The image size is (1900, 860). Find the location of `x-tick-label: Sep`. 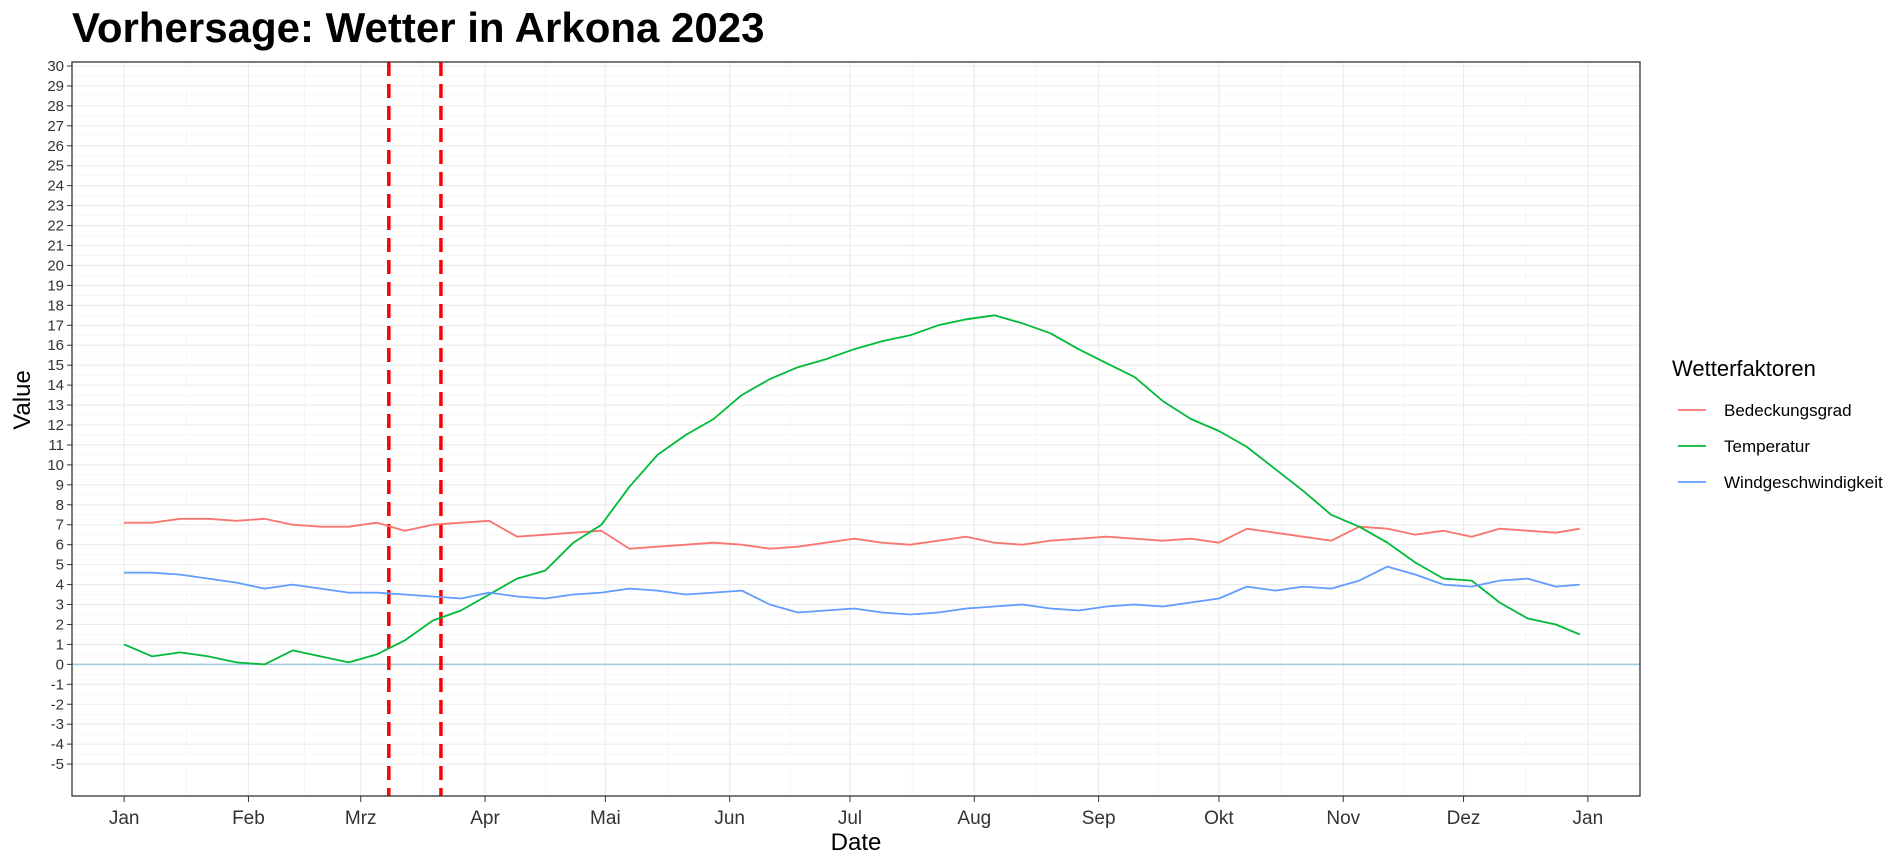

x-tick-label: Sep is located at coordinates (1099, 818).